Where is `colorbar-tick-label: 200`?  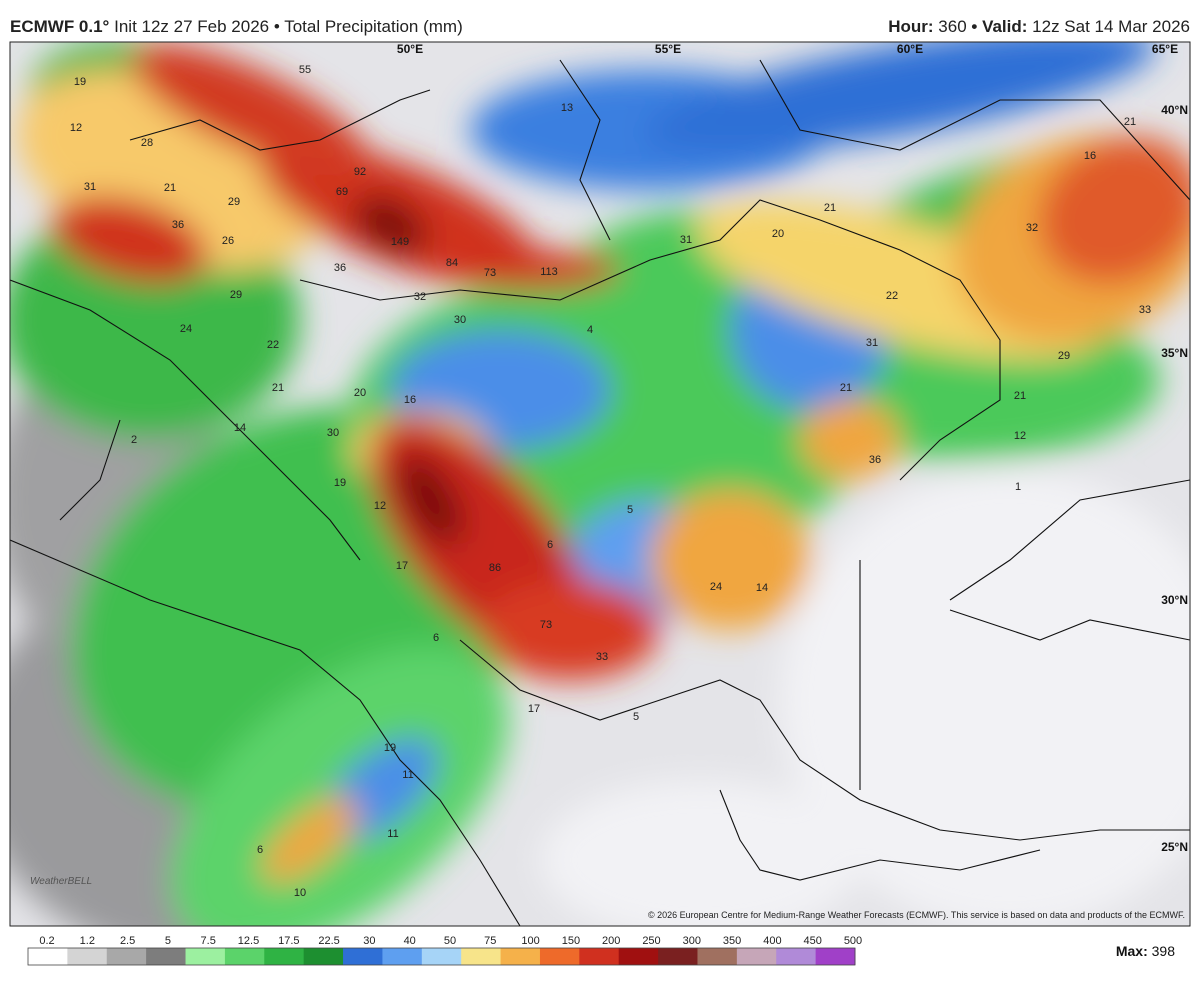 colorbar-tick-label: 200 is located at coordinates (611, 941).